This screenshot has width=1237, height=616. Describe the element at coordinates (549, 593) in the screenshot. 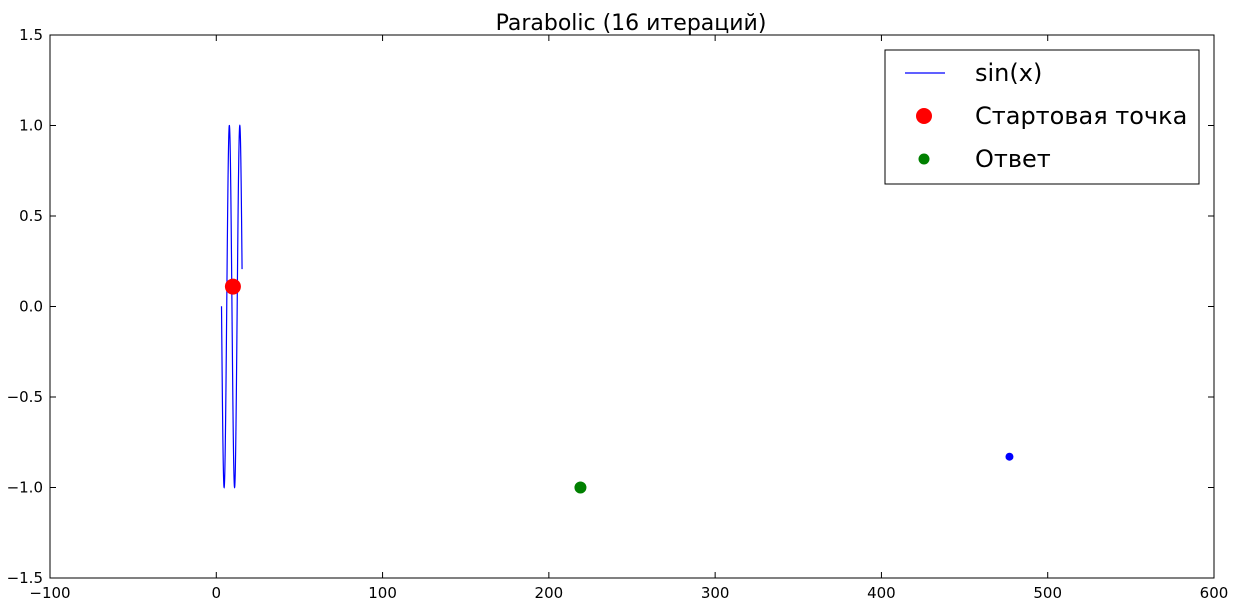

I see `x-tick-label: 200` at that location.